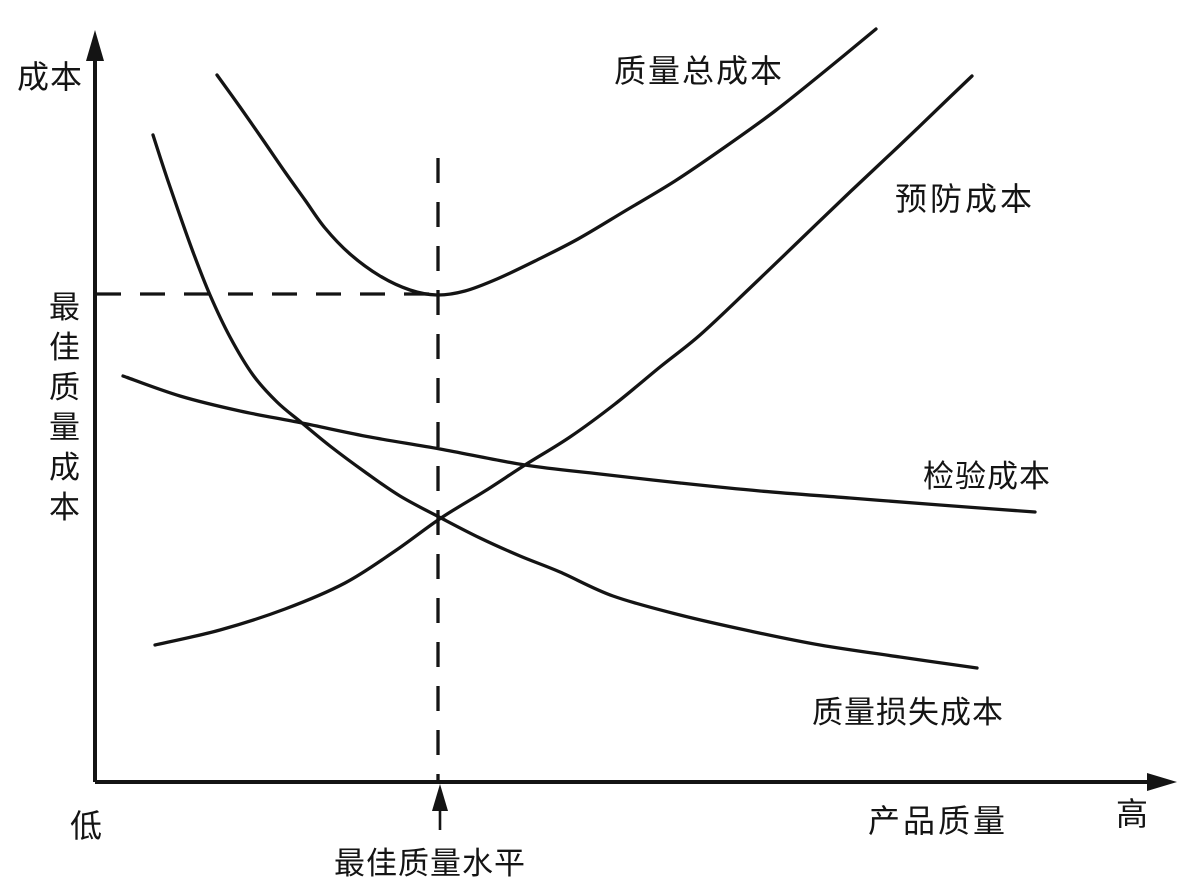  What do you see at coordinates (95, 45) in the screenshot?
I see `y-axis-arrowhead-icon` at bounding box center [95, 45].